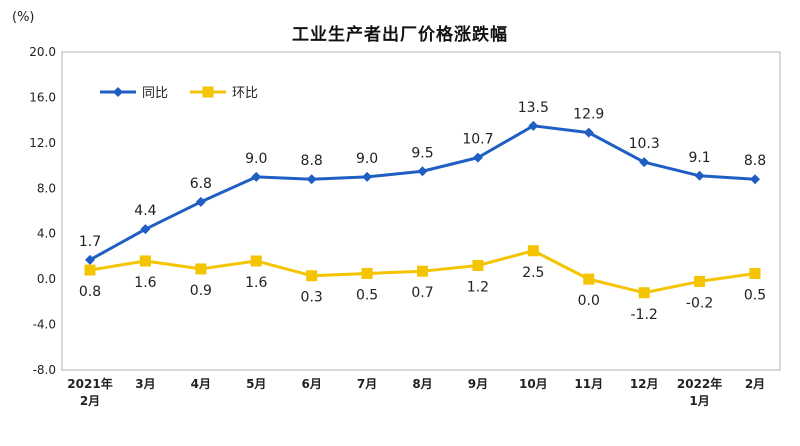 The image size is (800, 446). What do you see at coordinates (46, 234) in the screenshot?
I see `y-tick-label: 4.0` at bounding box center [46, 234].